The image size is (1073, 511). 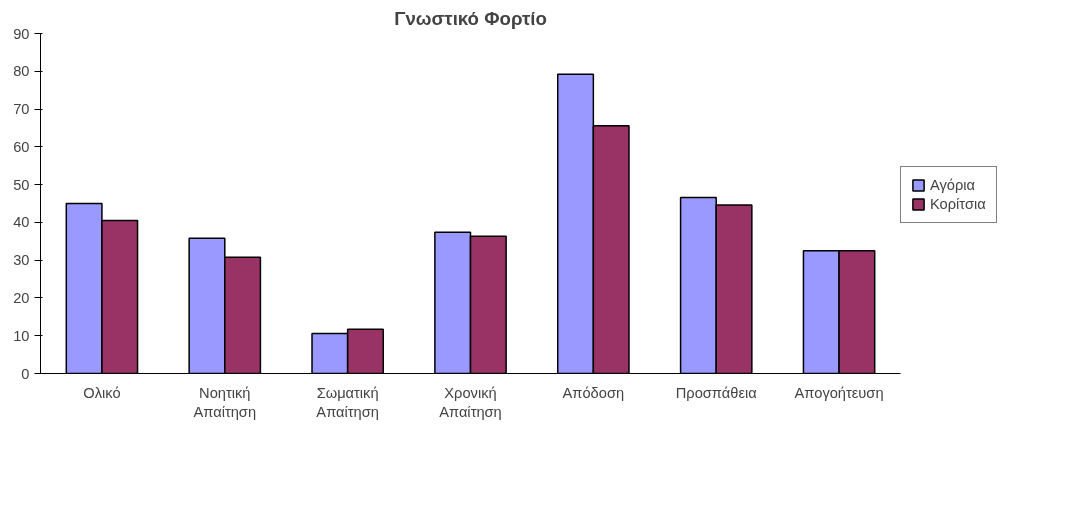 I want to click on x-tick-label: Χρονική Απαίτηση, so click(x=470, y=402).